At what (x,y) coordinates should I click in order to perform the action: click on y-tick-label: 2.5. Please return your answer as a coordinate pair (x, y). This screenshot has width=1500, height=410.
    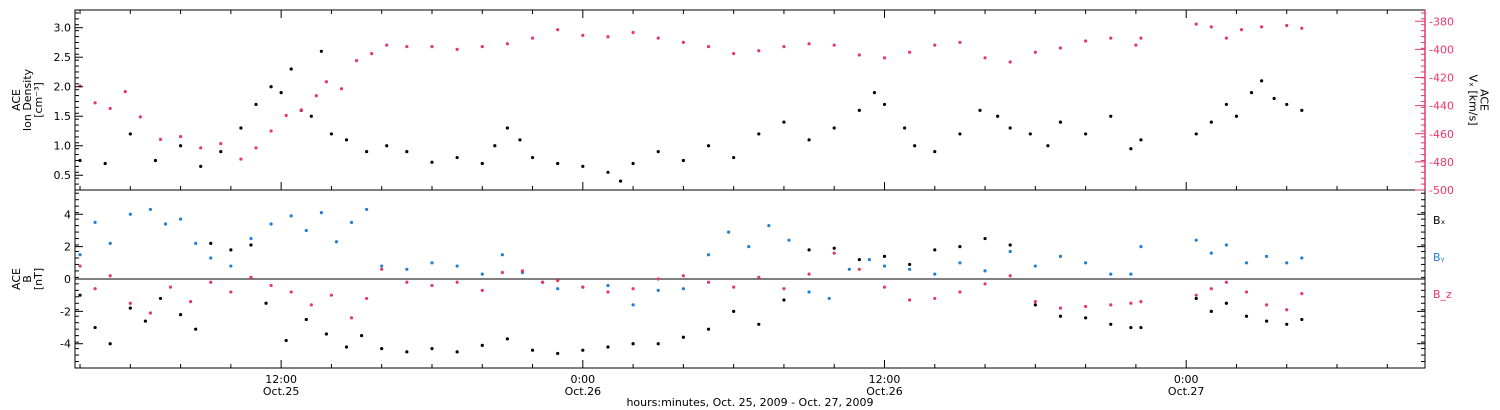
    Looking at the image, I should click on (63, 57).